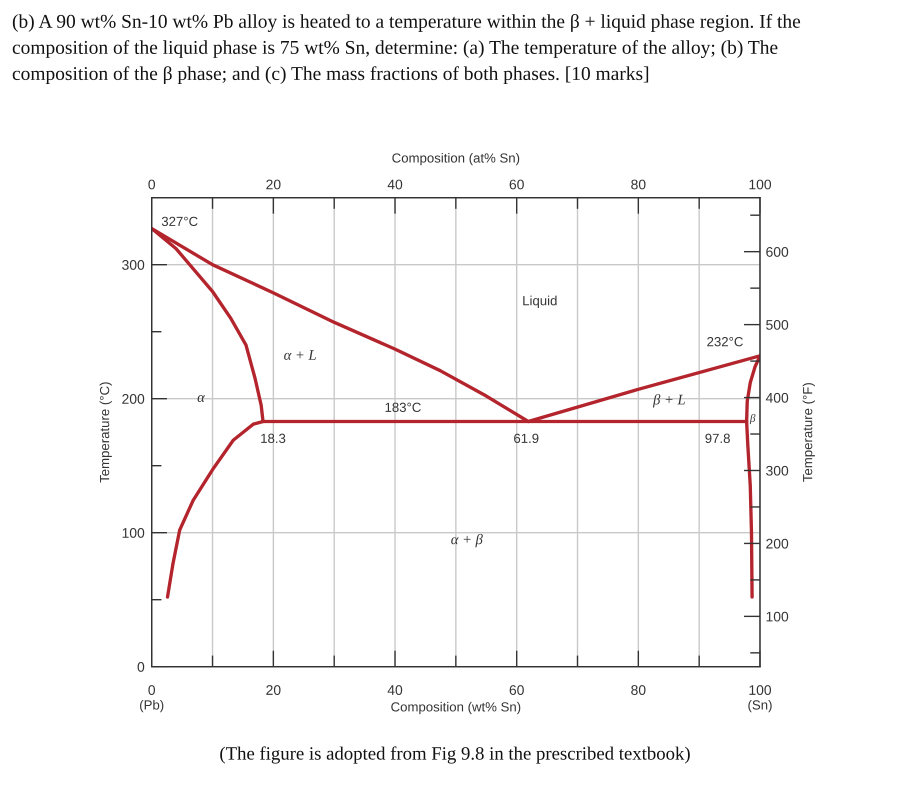 This screenshot has height=797, width=918. I want to click on annotation: 327°C, so click(180, 221).